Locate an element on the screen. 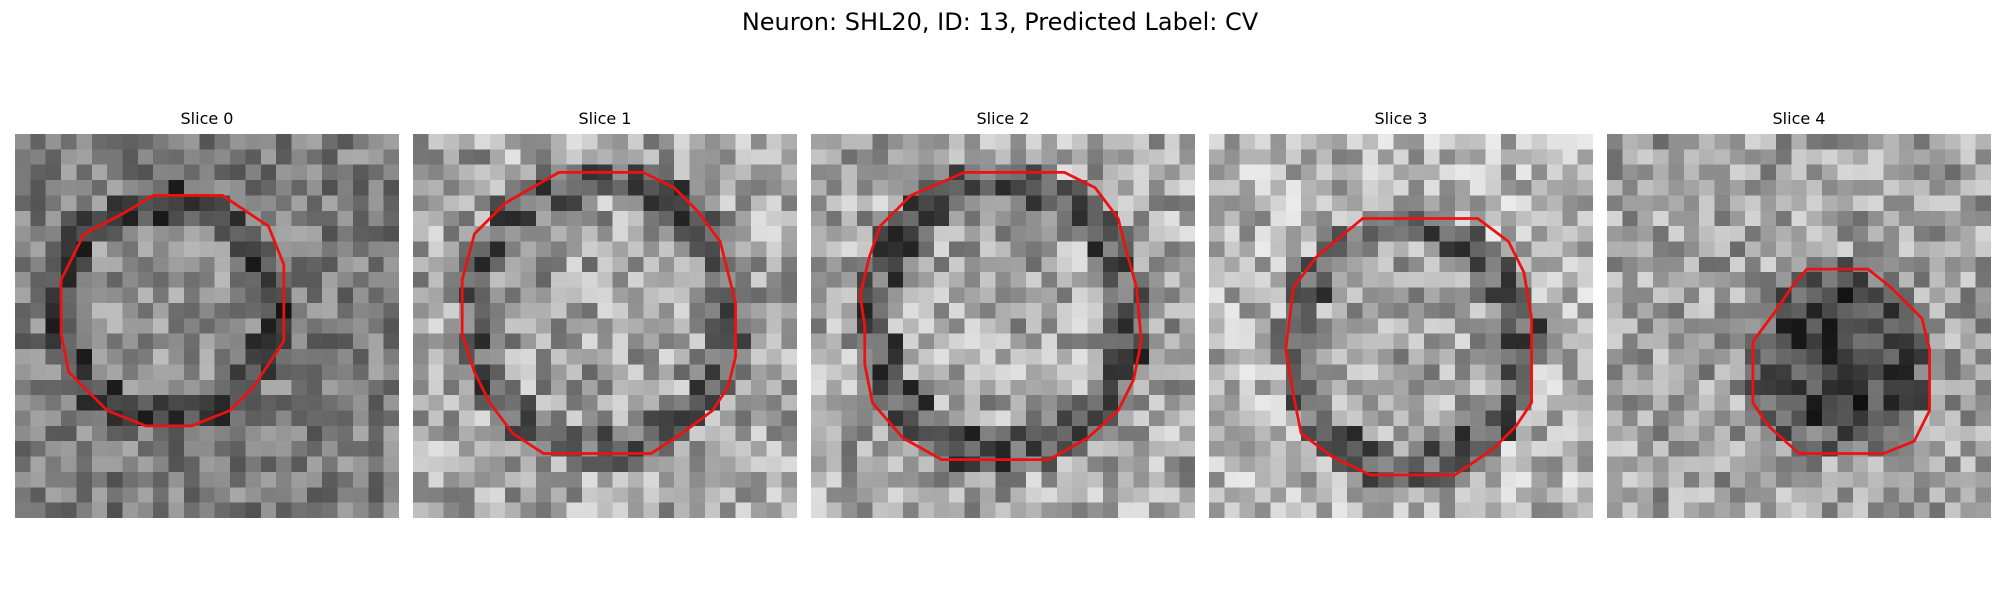 This screenshot has height=600, width=2000. slice-panel-2: Slice 2 is located at coordinates (1003, 313).